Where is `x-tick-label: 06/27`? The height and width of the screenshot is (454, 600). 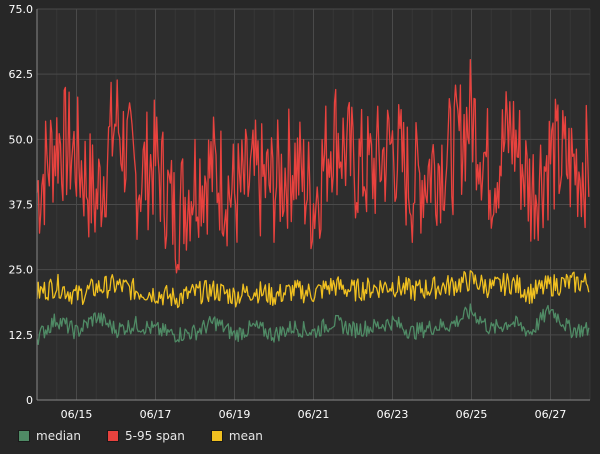
x-tick-label: 06/27 is located at coordinates (551, 414).